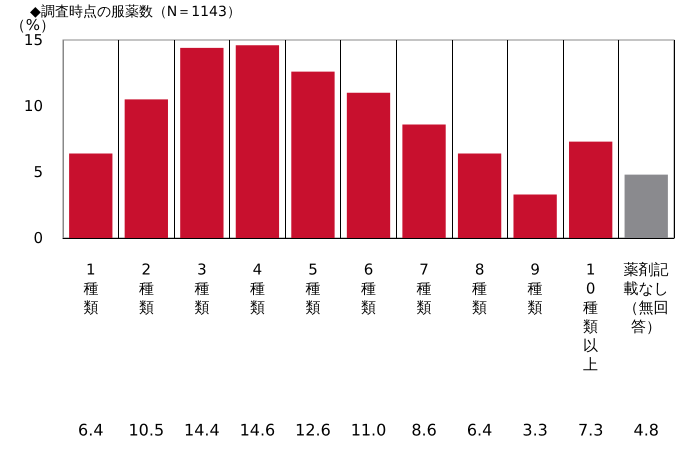 The height and width of the screenshot is (449, 676). I want to click on data-label: 11.0, so click(368, 430).